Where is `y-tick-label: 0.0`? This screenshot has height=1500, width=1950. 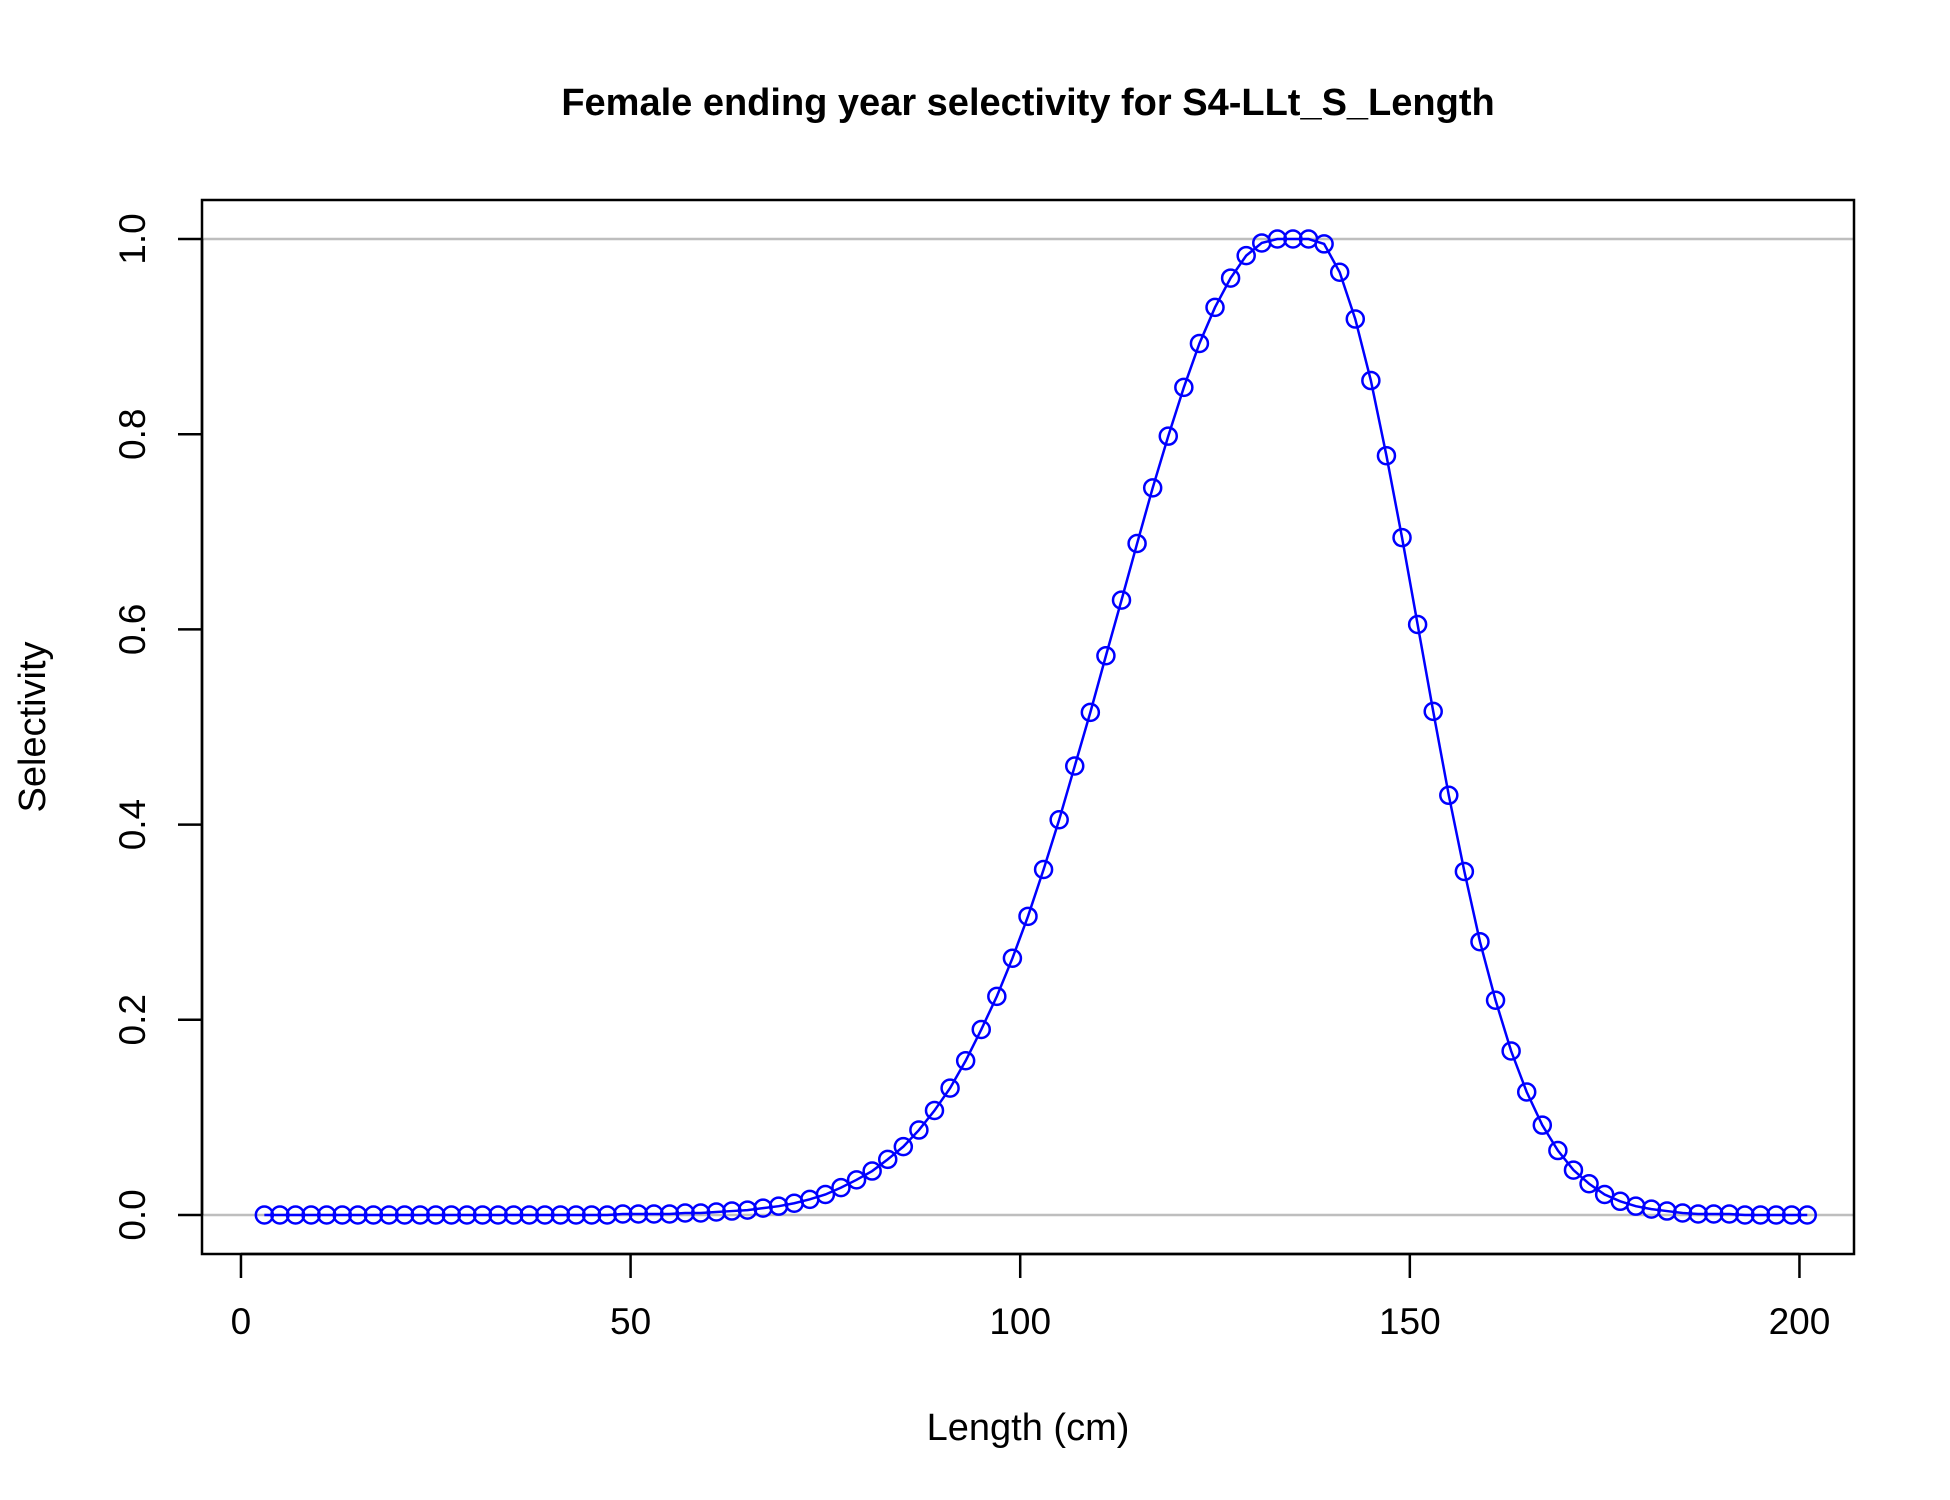
y-tick-label: 0.0 is located at coordinates (132, 1214).